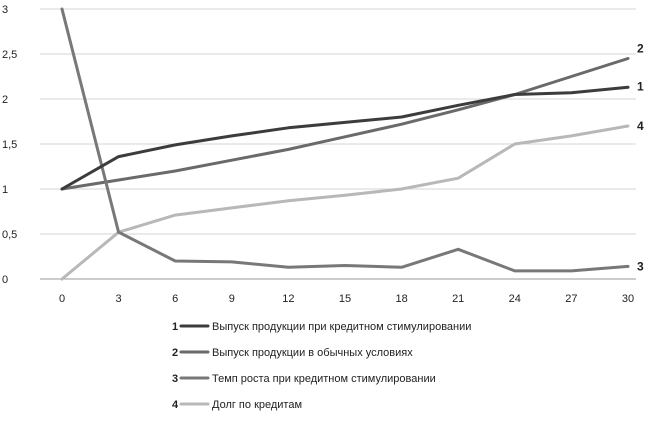 The height and width of the screenshot is (421, 661). Describe the element at coordinates (5, 10) in the screenshot. I see `y-tick-label: 3` at that location.